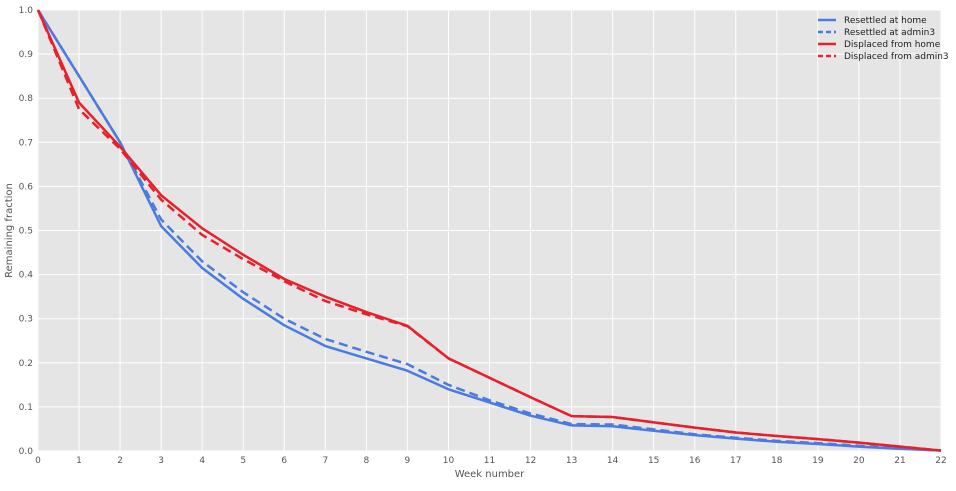 Image resolution: width=956 pixels, height=491 pixels. What do you see at coordinates (449, 461) in the screenshot?
I see `x-tick-label: 10` at bounding box center [449, 461].